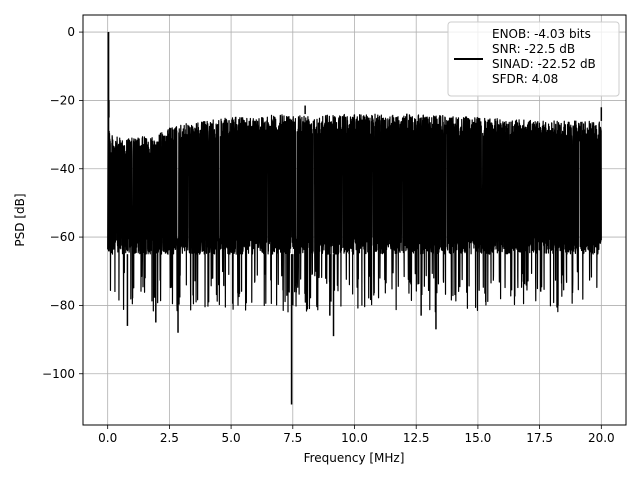  I want to click on x-tick-label: 20.0, so click(601, 438).